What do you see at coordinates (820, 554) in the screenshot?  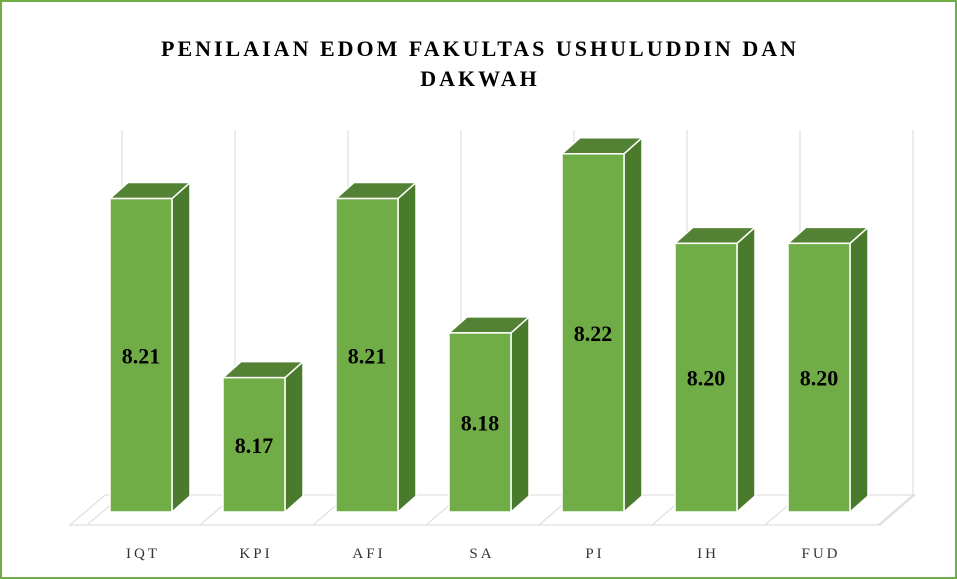 I see `x-tick-label: FUD` at bounding box center [820, 554].